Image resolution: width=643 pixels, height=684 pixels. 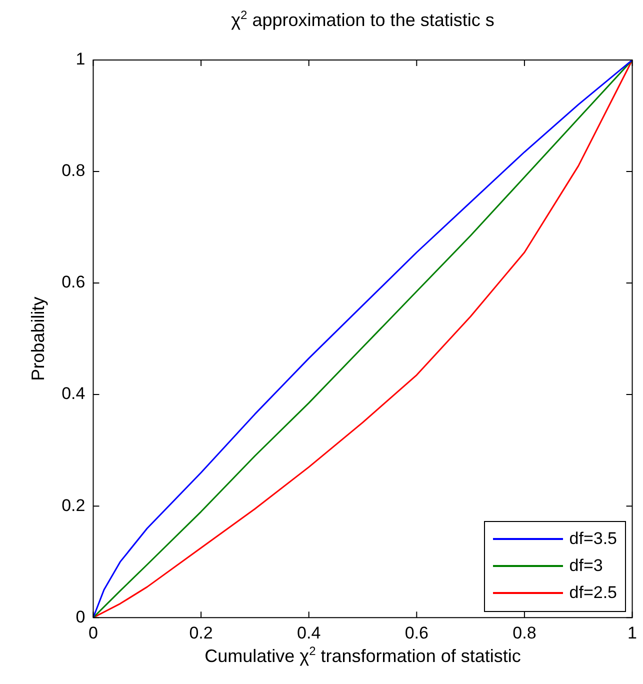 I want to click on legend-label: df=3.5, so click(x=593, y=539).